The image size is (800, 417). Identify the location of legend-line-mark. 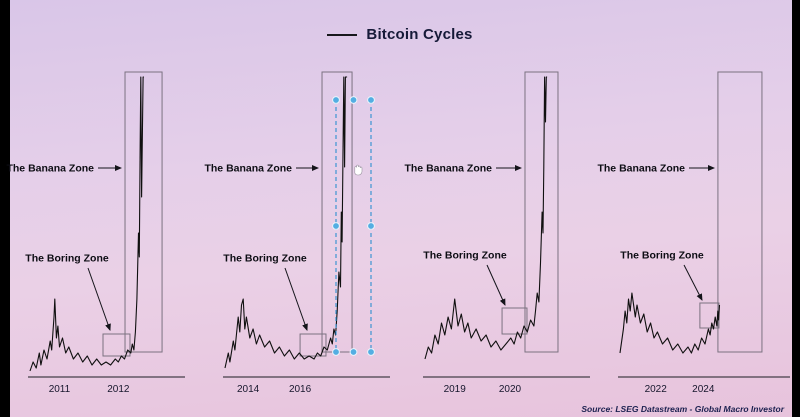
(342, 34).